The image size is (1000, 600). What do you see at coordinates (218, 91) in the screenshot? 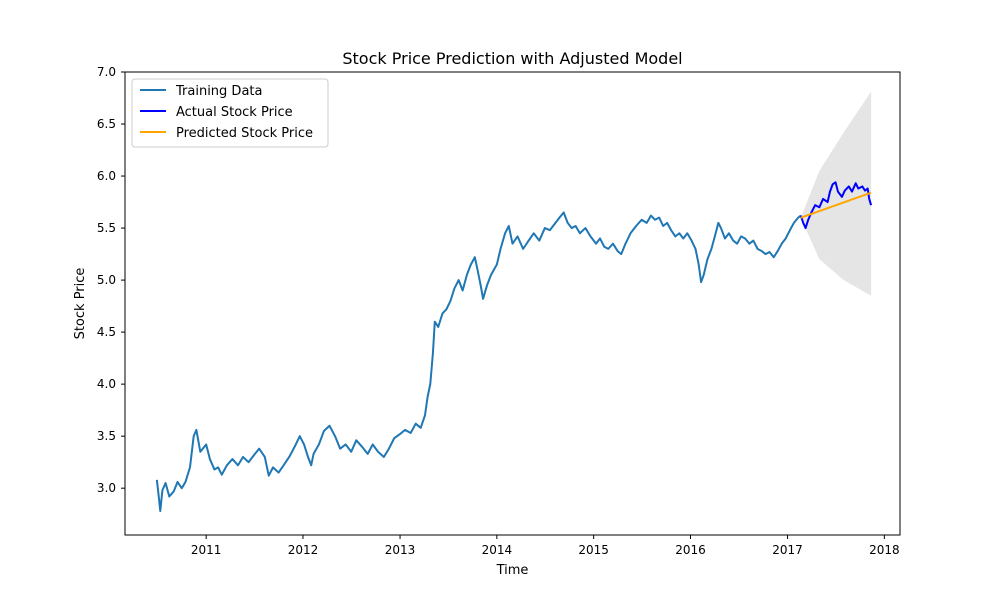
I see `legend-label-training-data: Training Data` at bounding box center [218, 91].